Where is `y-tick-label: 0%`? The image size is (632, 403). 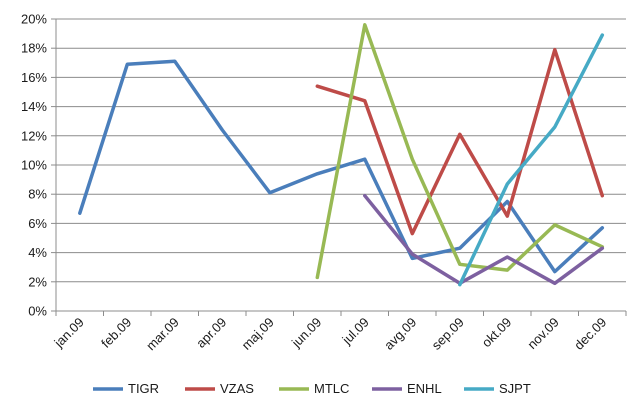 y-tick-label: 0% is located at coordinates (37, 311).